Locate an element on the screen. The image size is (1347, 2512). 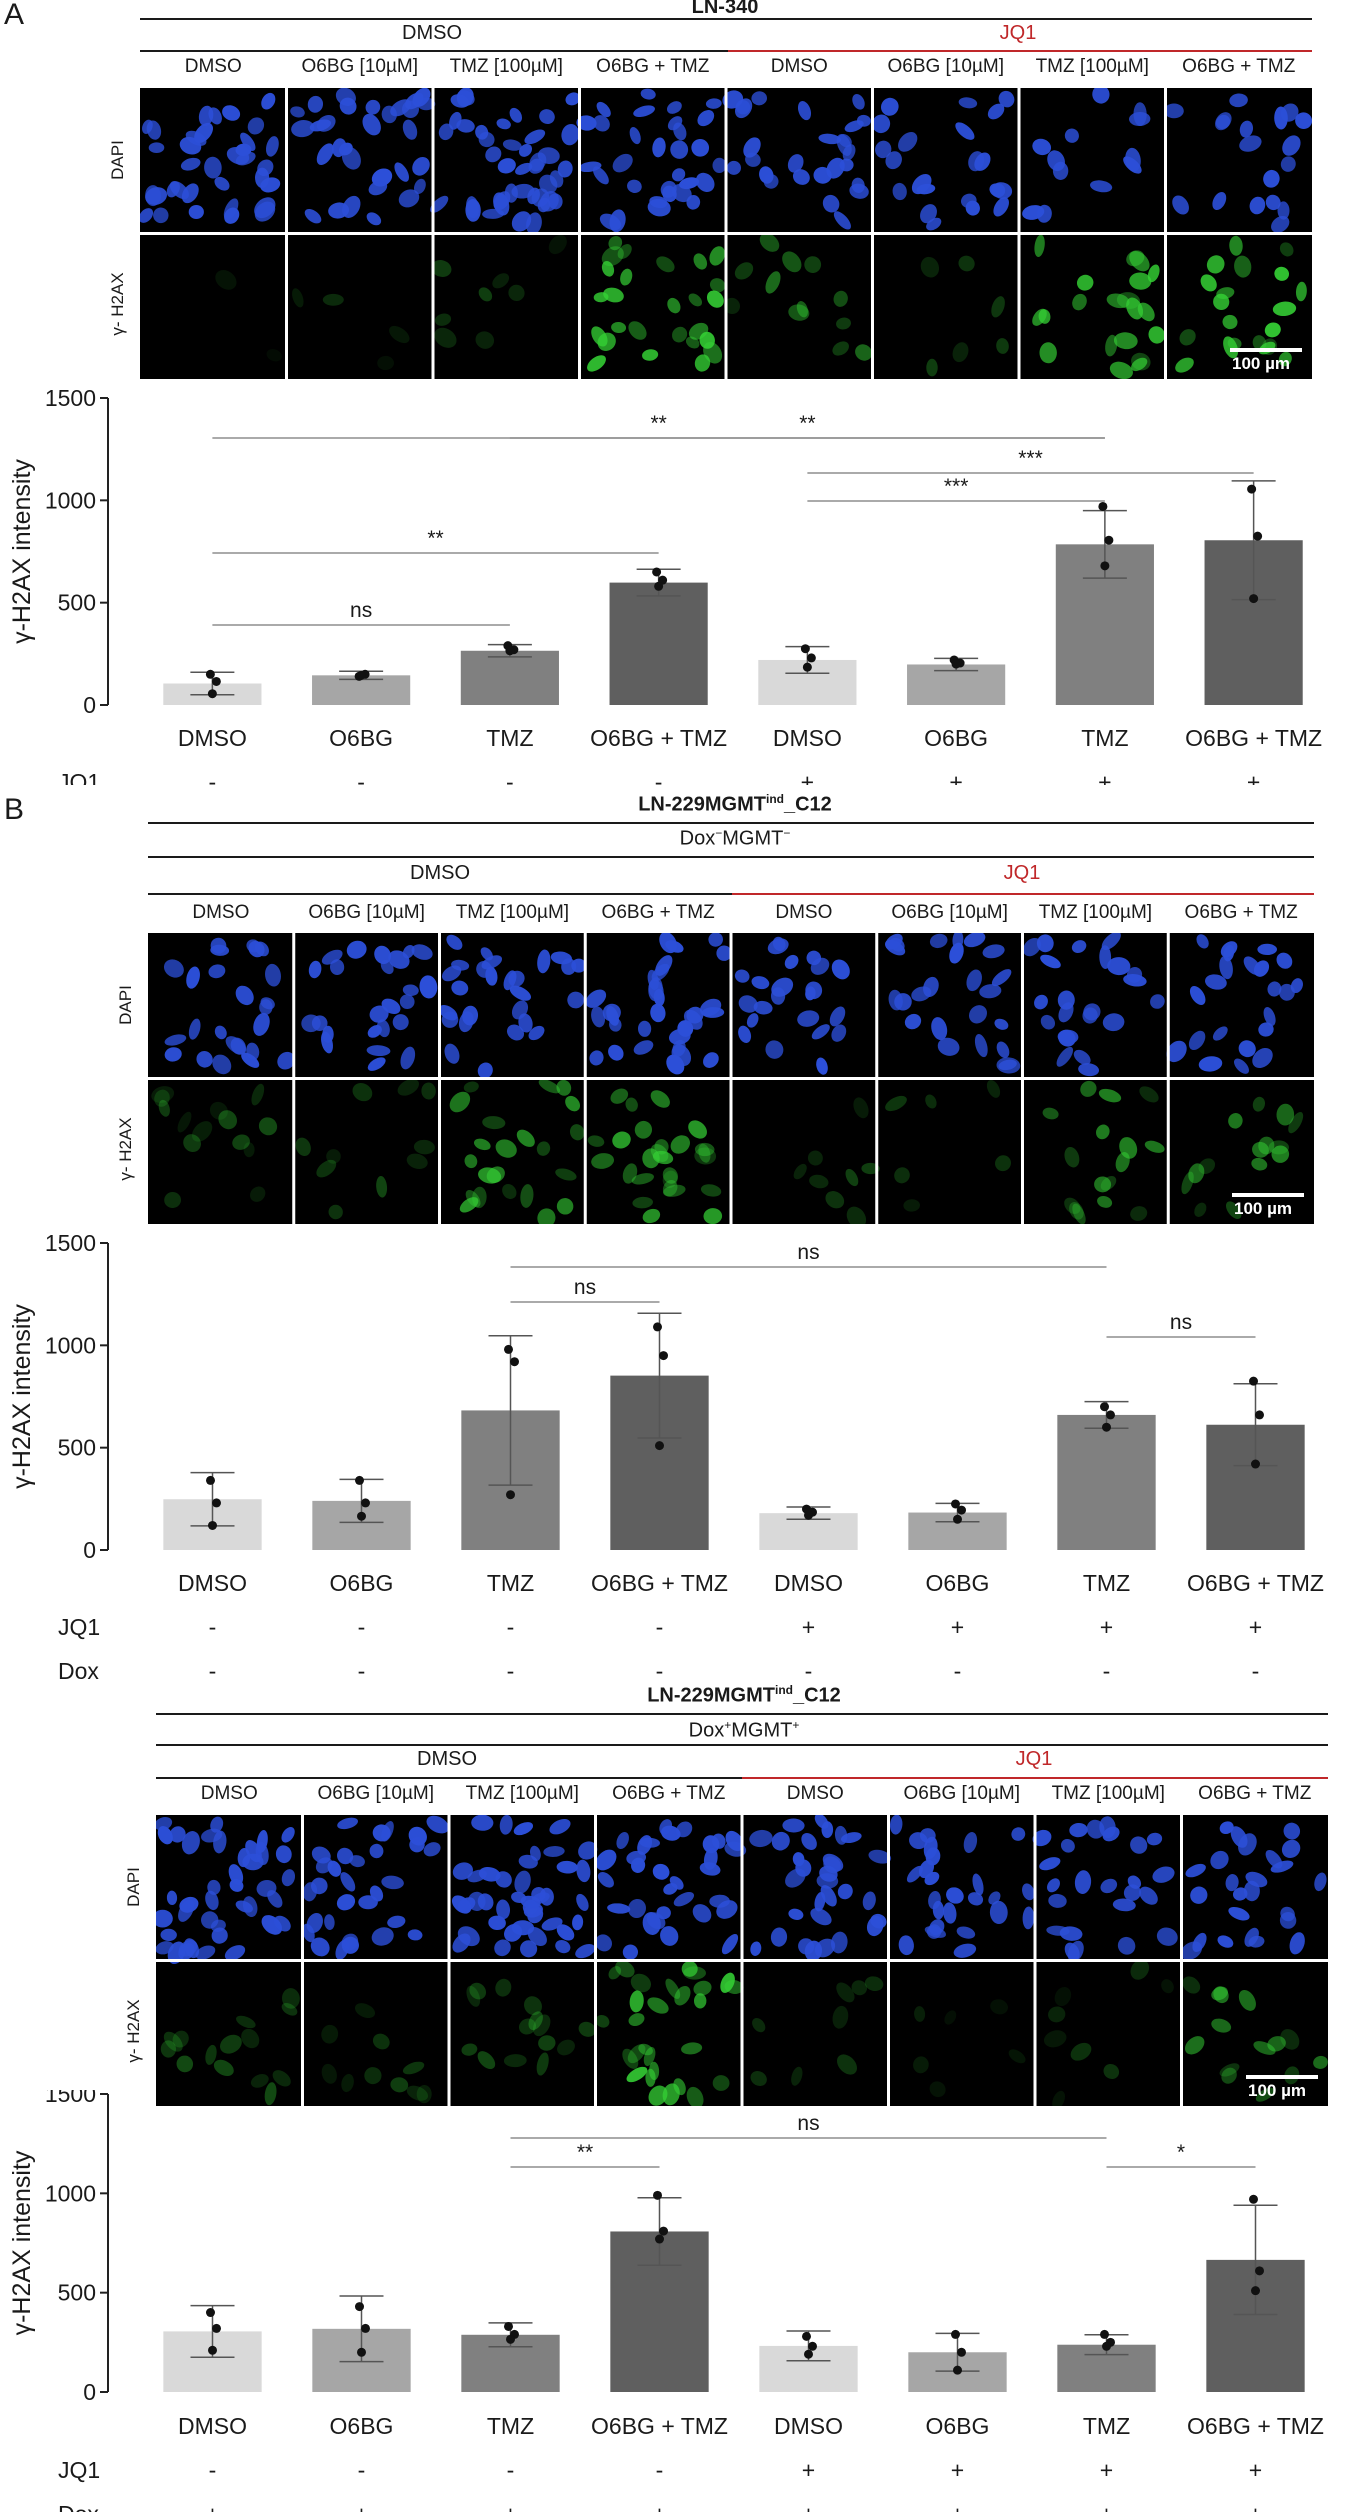
table-row-label: Dox is located at coordinates (78, 1669).